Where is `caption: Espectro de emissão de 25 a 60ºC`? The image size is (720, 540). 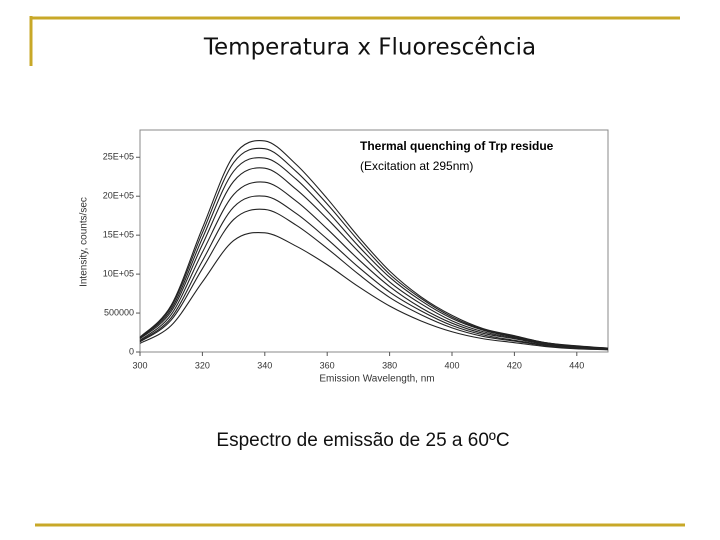
caption: Espectro de emissão de 25 a 60ºC is located at coordinates (362, 440).